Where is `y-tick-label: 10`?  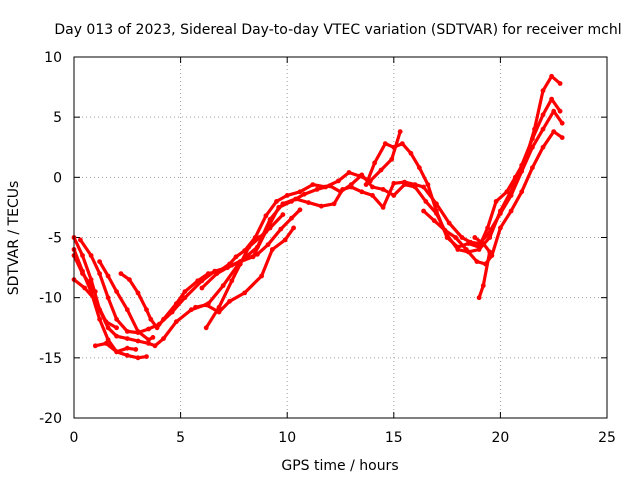
y-tick-label: 10 is located at coordinates (53, 58).